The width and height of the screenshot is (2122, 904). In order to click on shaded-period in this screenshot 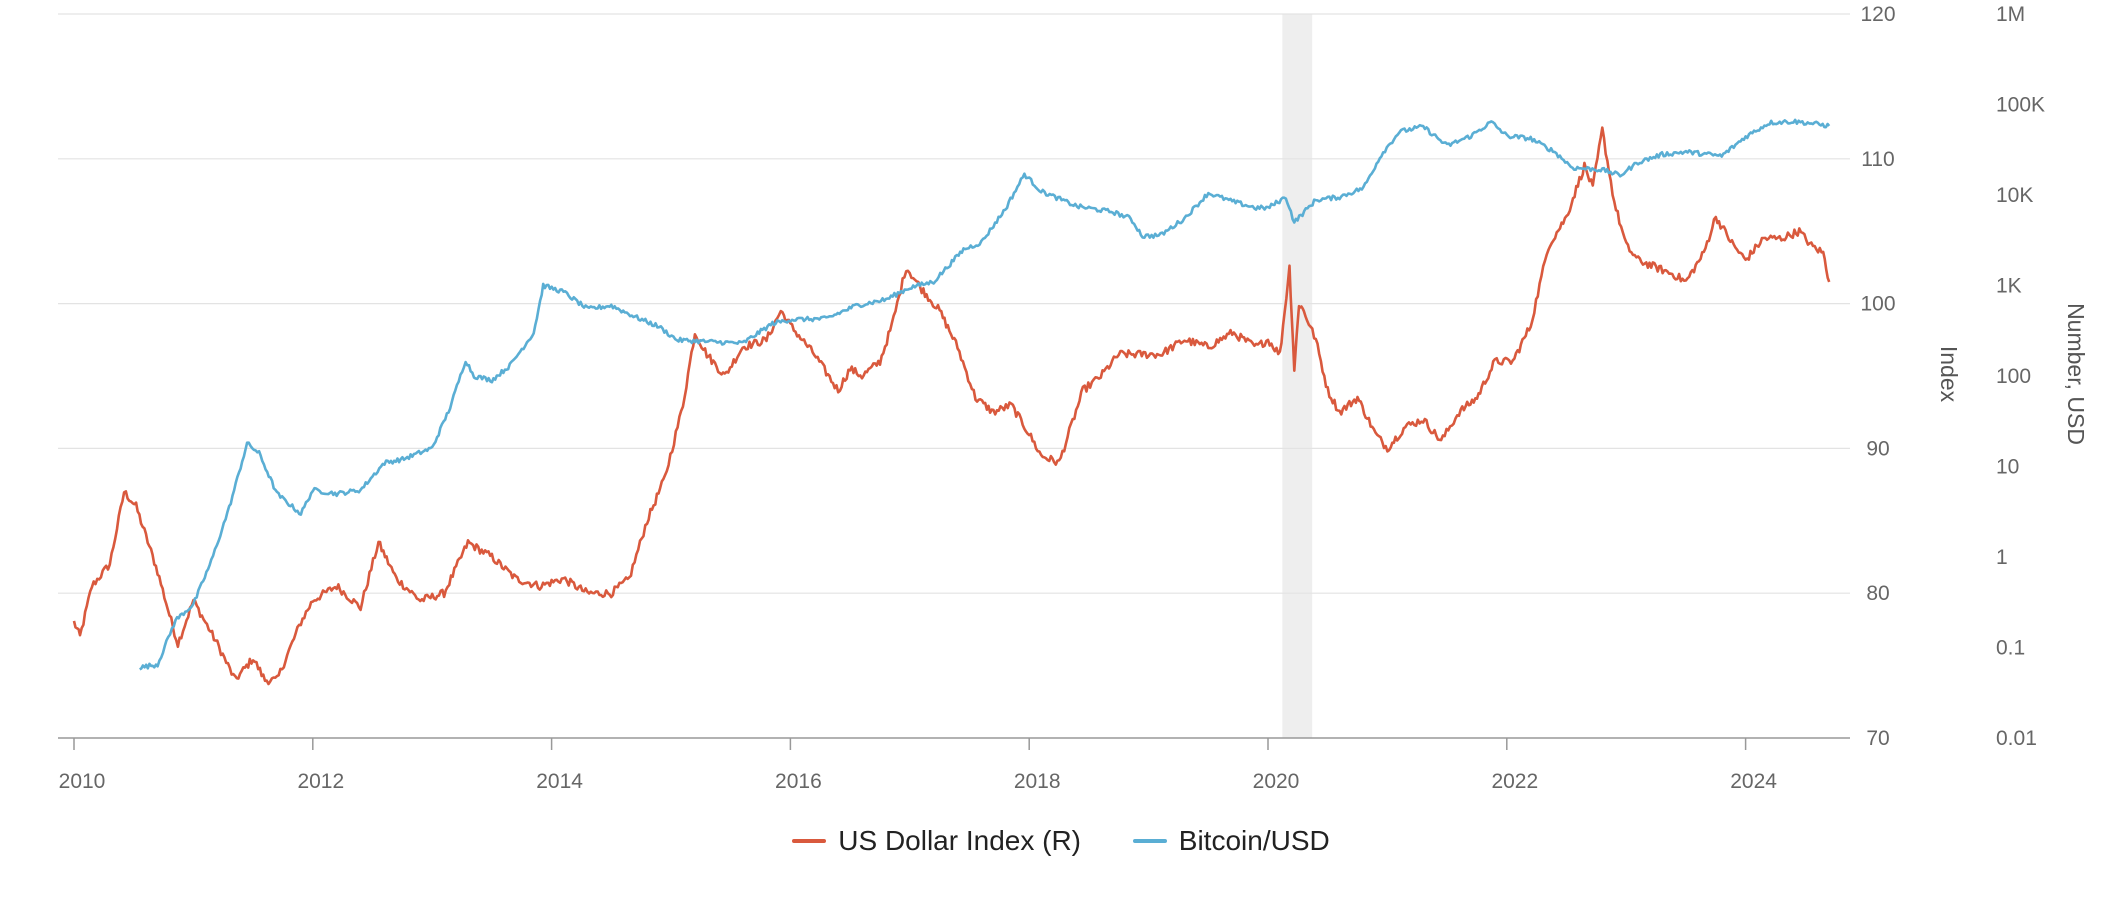, I will do `click(1297, 376)`.